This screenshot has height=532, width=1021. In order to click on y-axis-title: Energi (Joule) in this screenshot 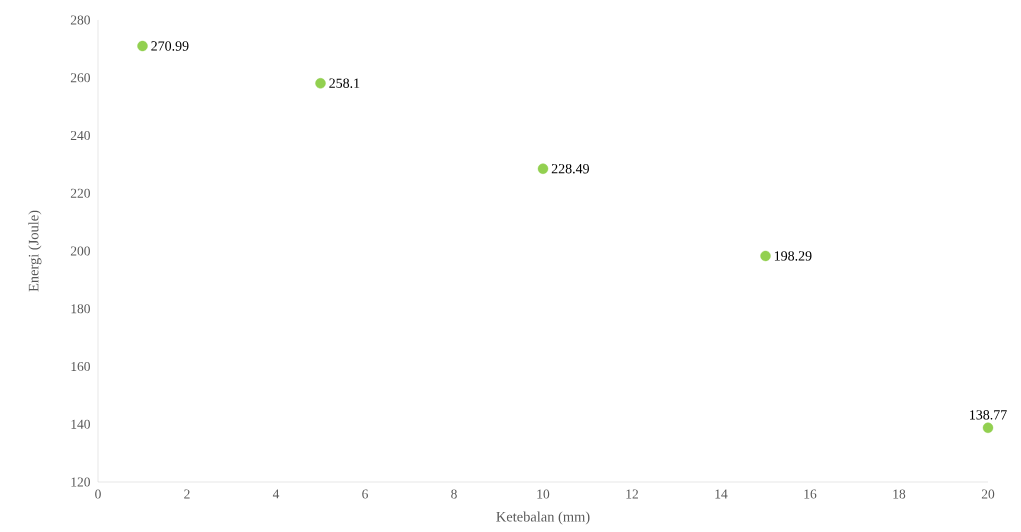, I will do `click(35, 251)`.